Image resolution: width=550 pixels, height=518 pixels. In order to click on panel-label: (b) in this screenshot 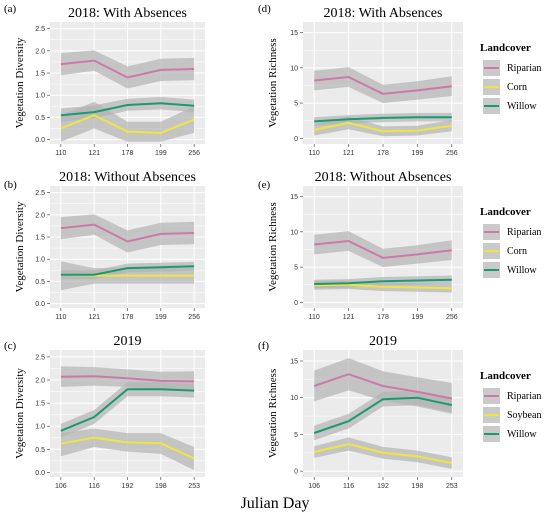, I will do `click(10, 185)`.